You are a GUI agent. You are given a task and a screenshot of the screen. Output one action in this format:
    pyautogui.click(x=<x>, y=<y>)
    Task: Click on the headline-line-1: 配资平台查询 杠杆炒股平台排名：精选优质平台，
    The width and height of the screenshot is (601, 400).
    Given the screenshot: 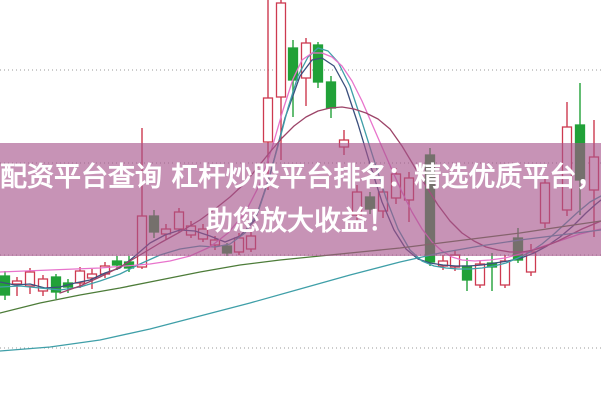 What is the action you would take?
    pyautogui.click(x=300, y=177)
    